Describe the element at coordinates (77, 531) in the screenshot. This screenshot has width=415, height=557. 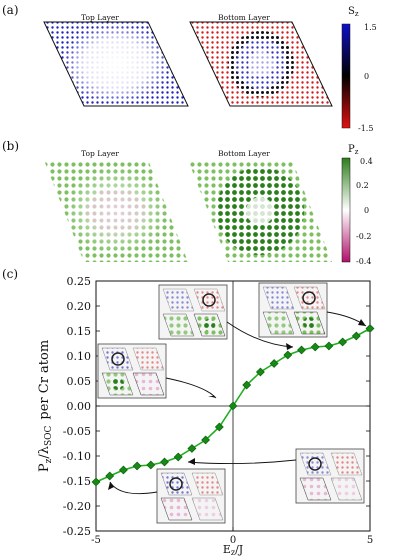
I see `y-tick-label: -0.25` at that location.